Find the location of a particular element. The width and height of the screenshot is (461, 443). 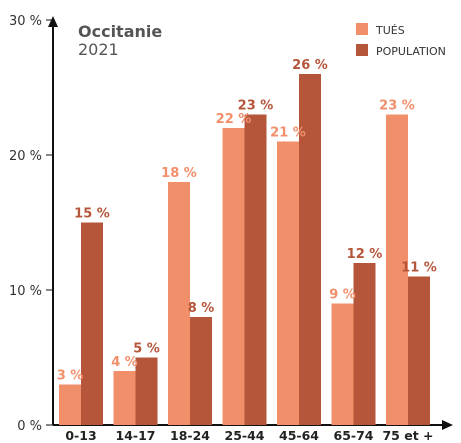

legend: TUÉS POPULATION is located at coordinates (401, 40).